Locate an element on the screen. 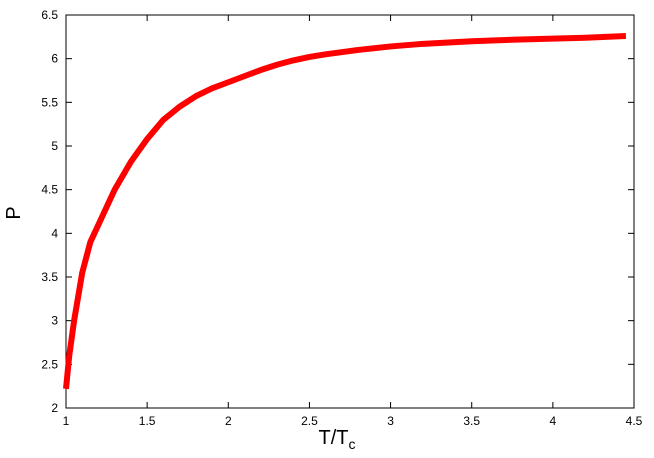  y-tick-label: 5 is located at coordinates (54, 146).